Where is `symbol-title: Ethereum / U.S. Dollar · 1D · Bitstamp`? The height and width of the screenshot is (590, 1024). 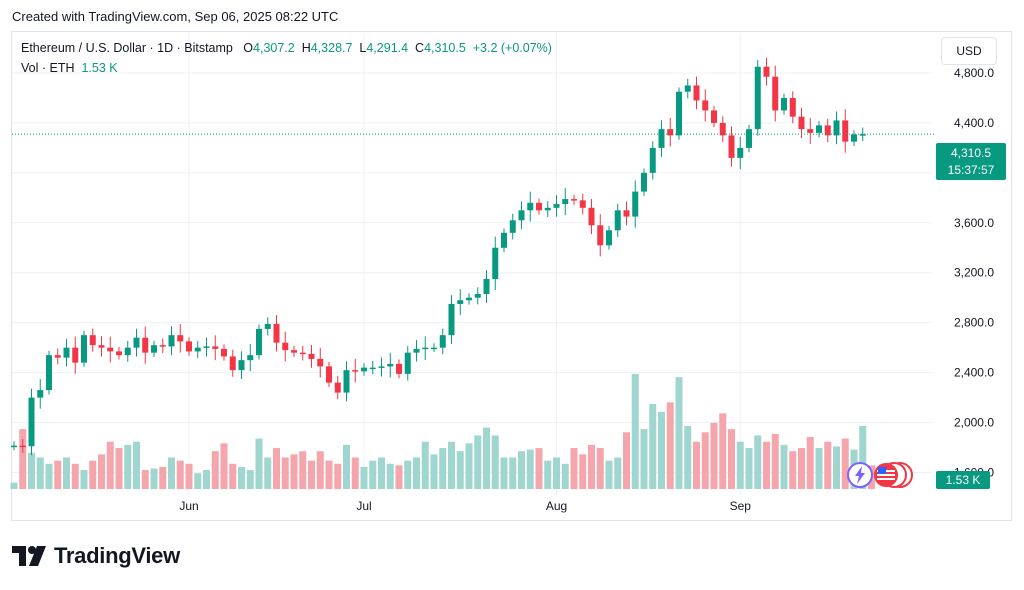
symbol-title: Ethereum / U.S. Dollar · 1D · Bitstamp is located at coordinates (127, 48).